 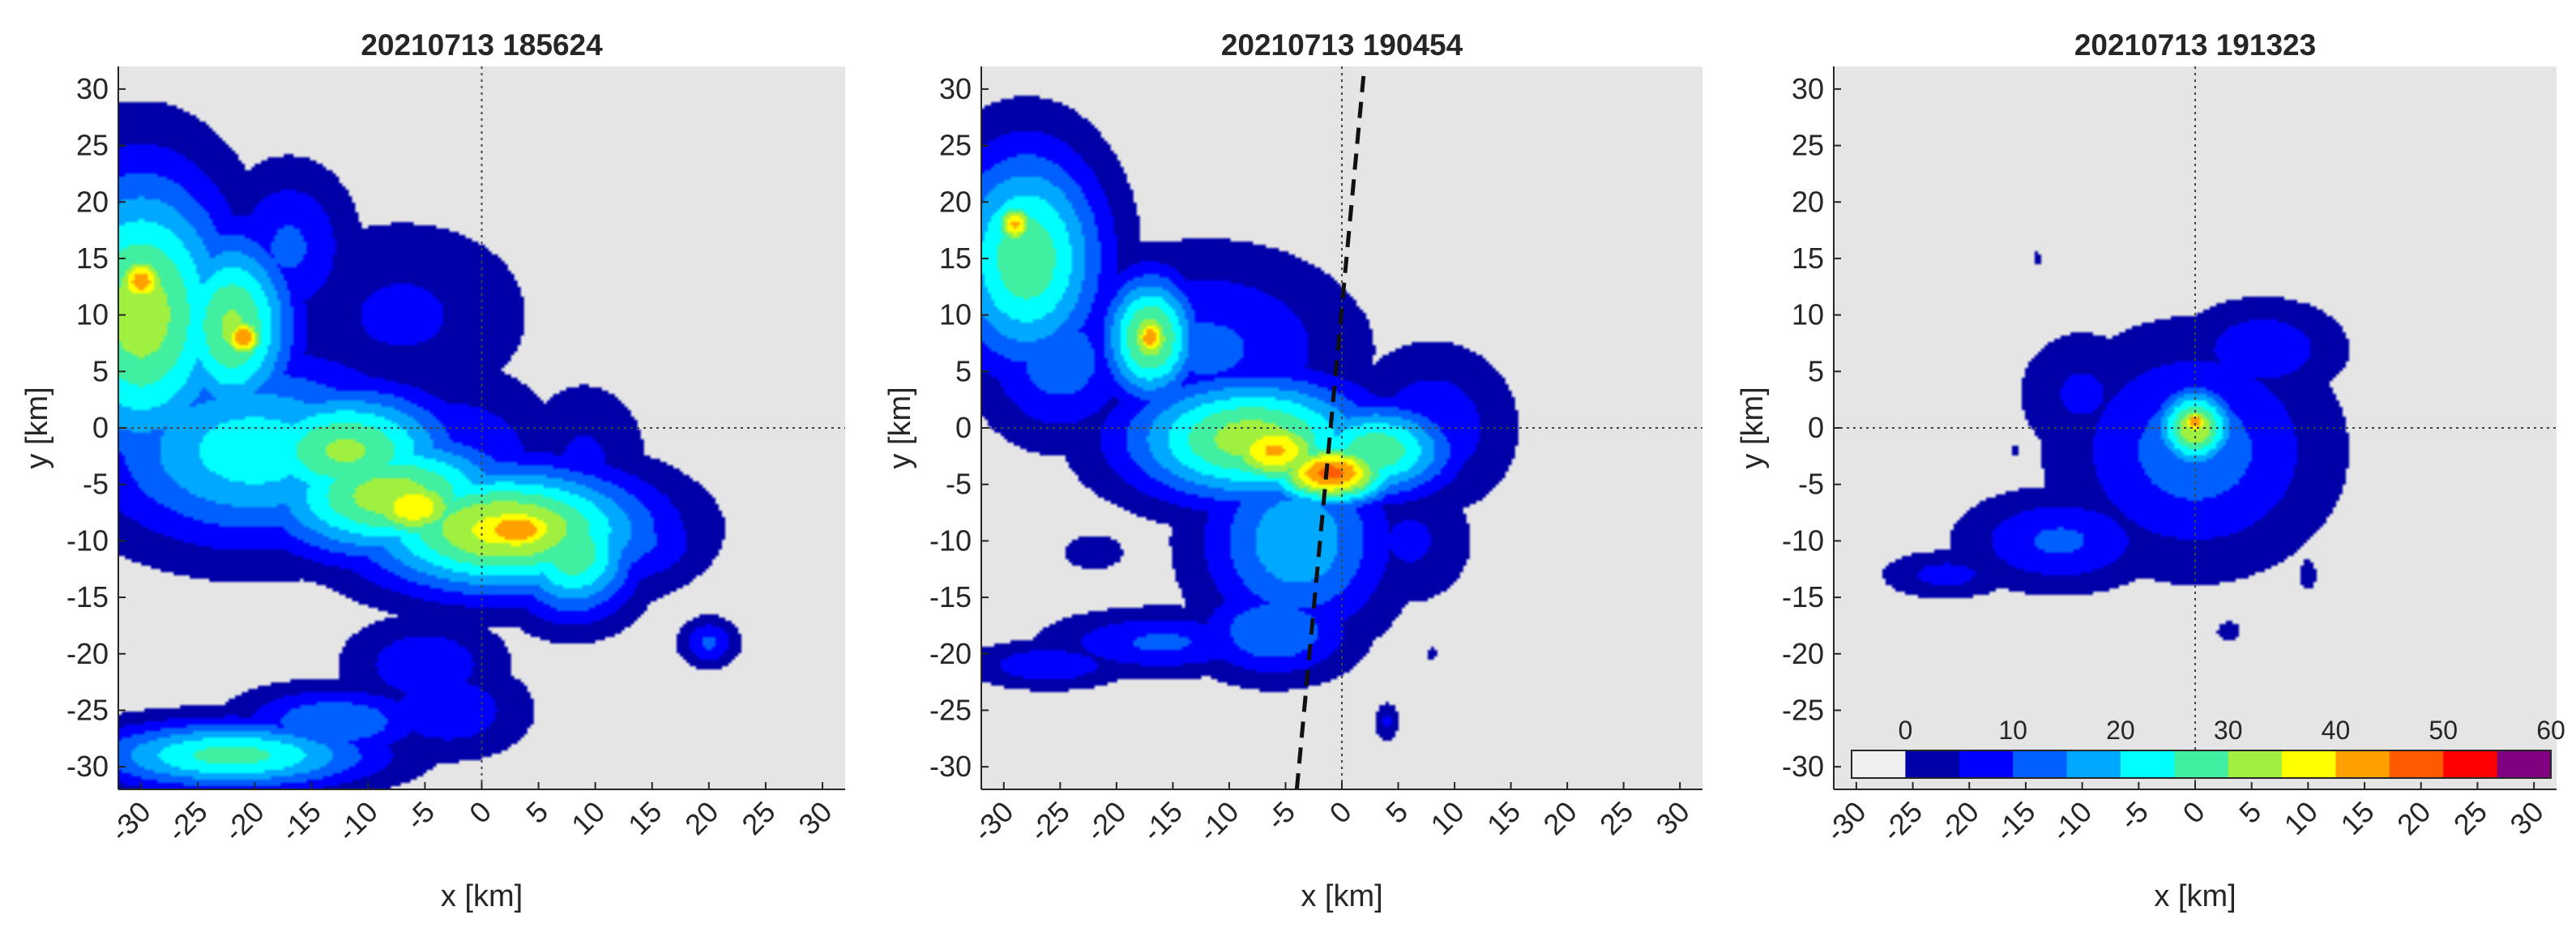 What do you see at coordinates (1905, 730) in the screenshot?
I see `colorbar-tick-label: 0` at bounding box center [1905, 730].